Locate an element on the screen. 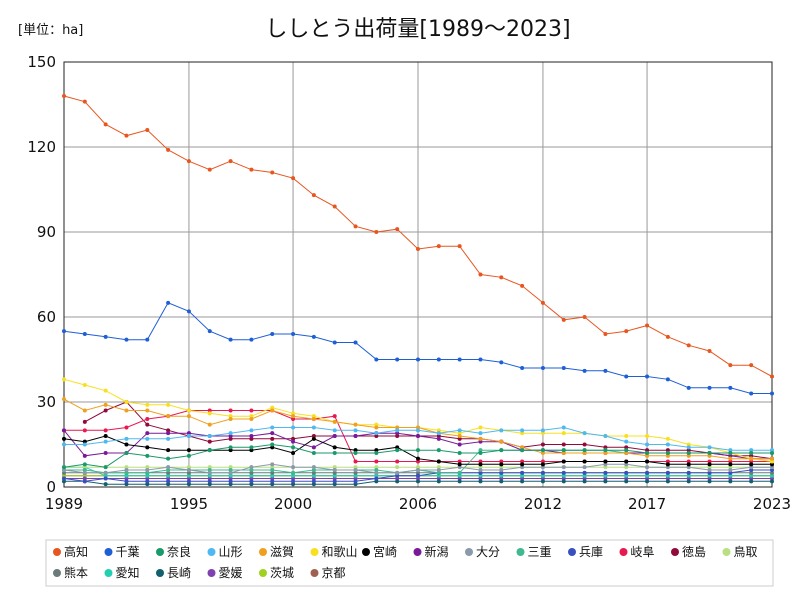 Image resolution: width=800 pixels, height=600 pixels. x-tick-label: 2006 is located at coordinates (418, 504).